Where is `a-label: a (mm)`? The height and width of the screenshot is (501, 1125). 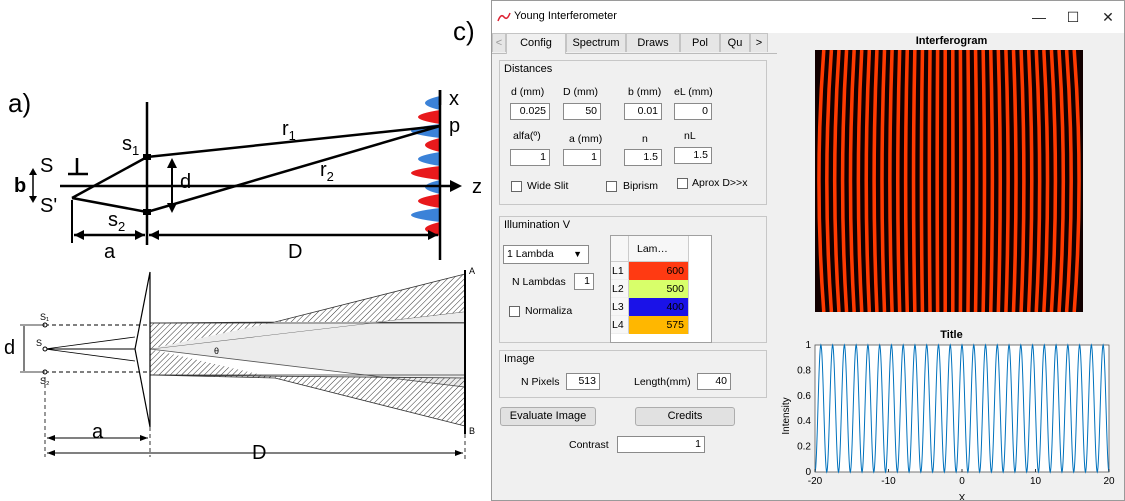
a-label: a (mm) is located at coordinates (586, 139).